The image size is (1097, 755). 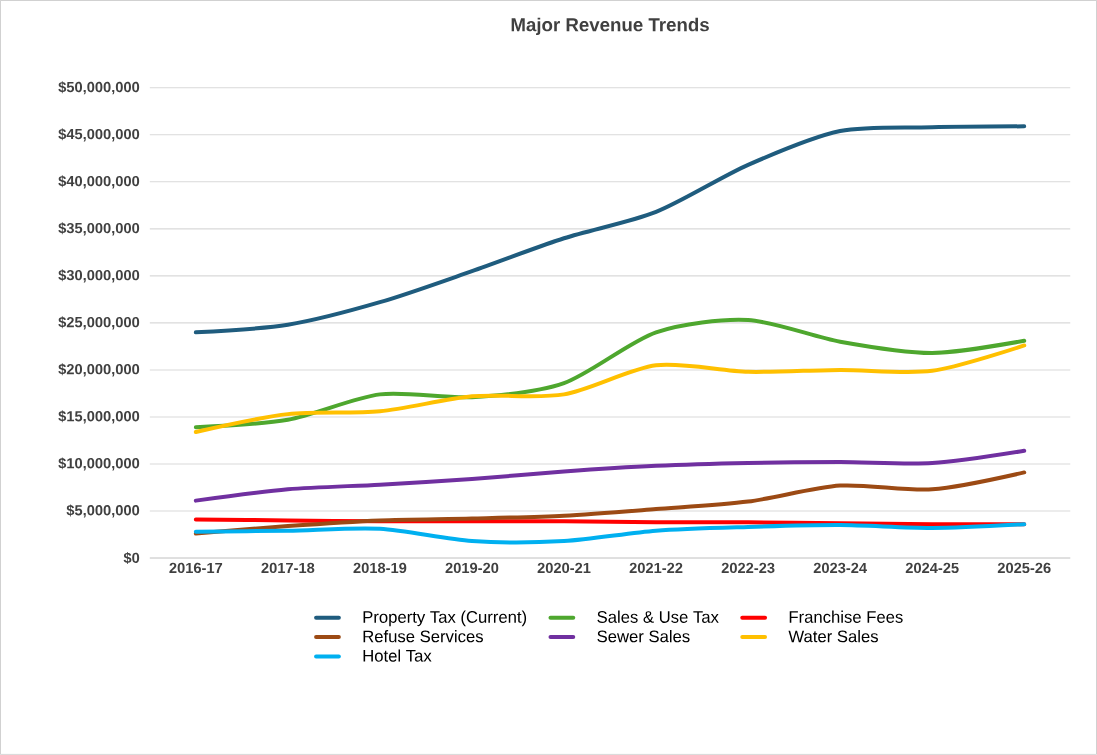 What do you see at coordinates (840, 568) in the screenshot?
I see `x-tick-label: 2023-24` at bounding box center [840, 568].